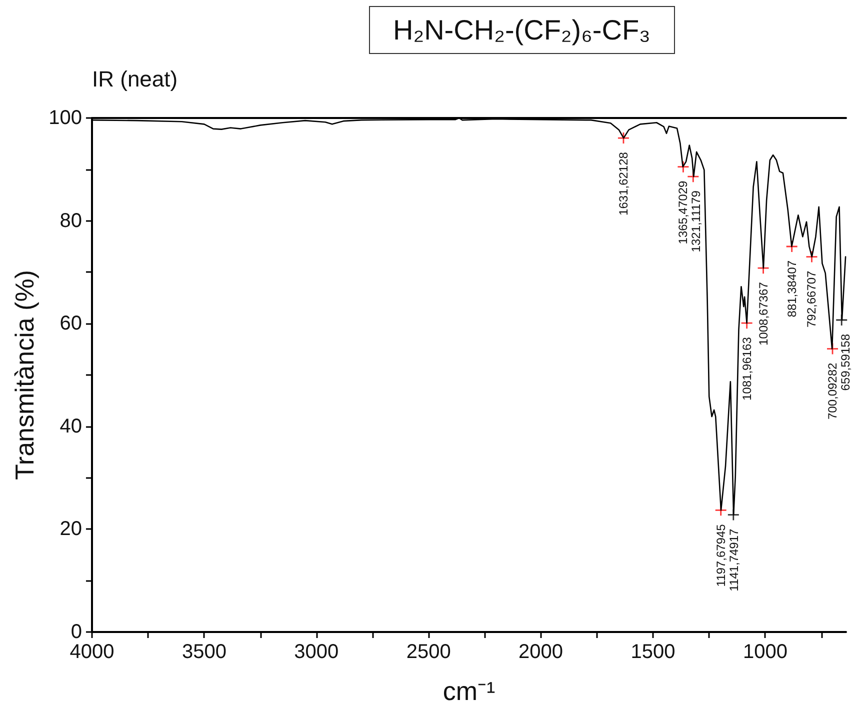 Image resolution: width=860 pixels, height=714 pixels. Describe the element at coordinates (747, 368) in the screenshot. I see `annotation: 1081,96163` at that location.